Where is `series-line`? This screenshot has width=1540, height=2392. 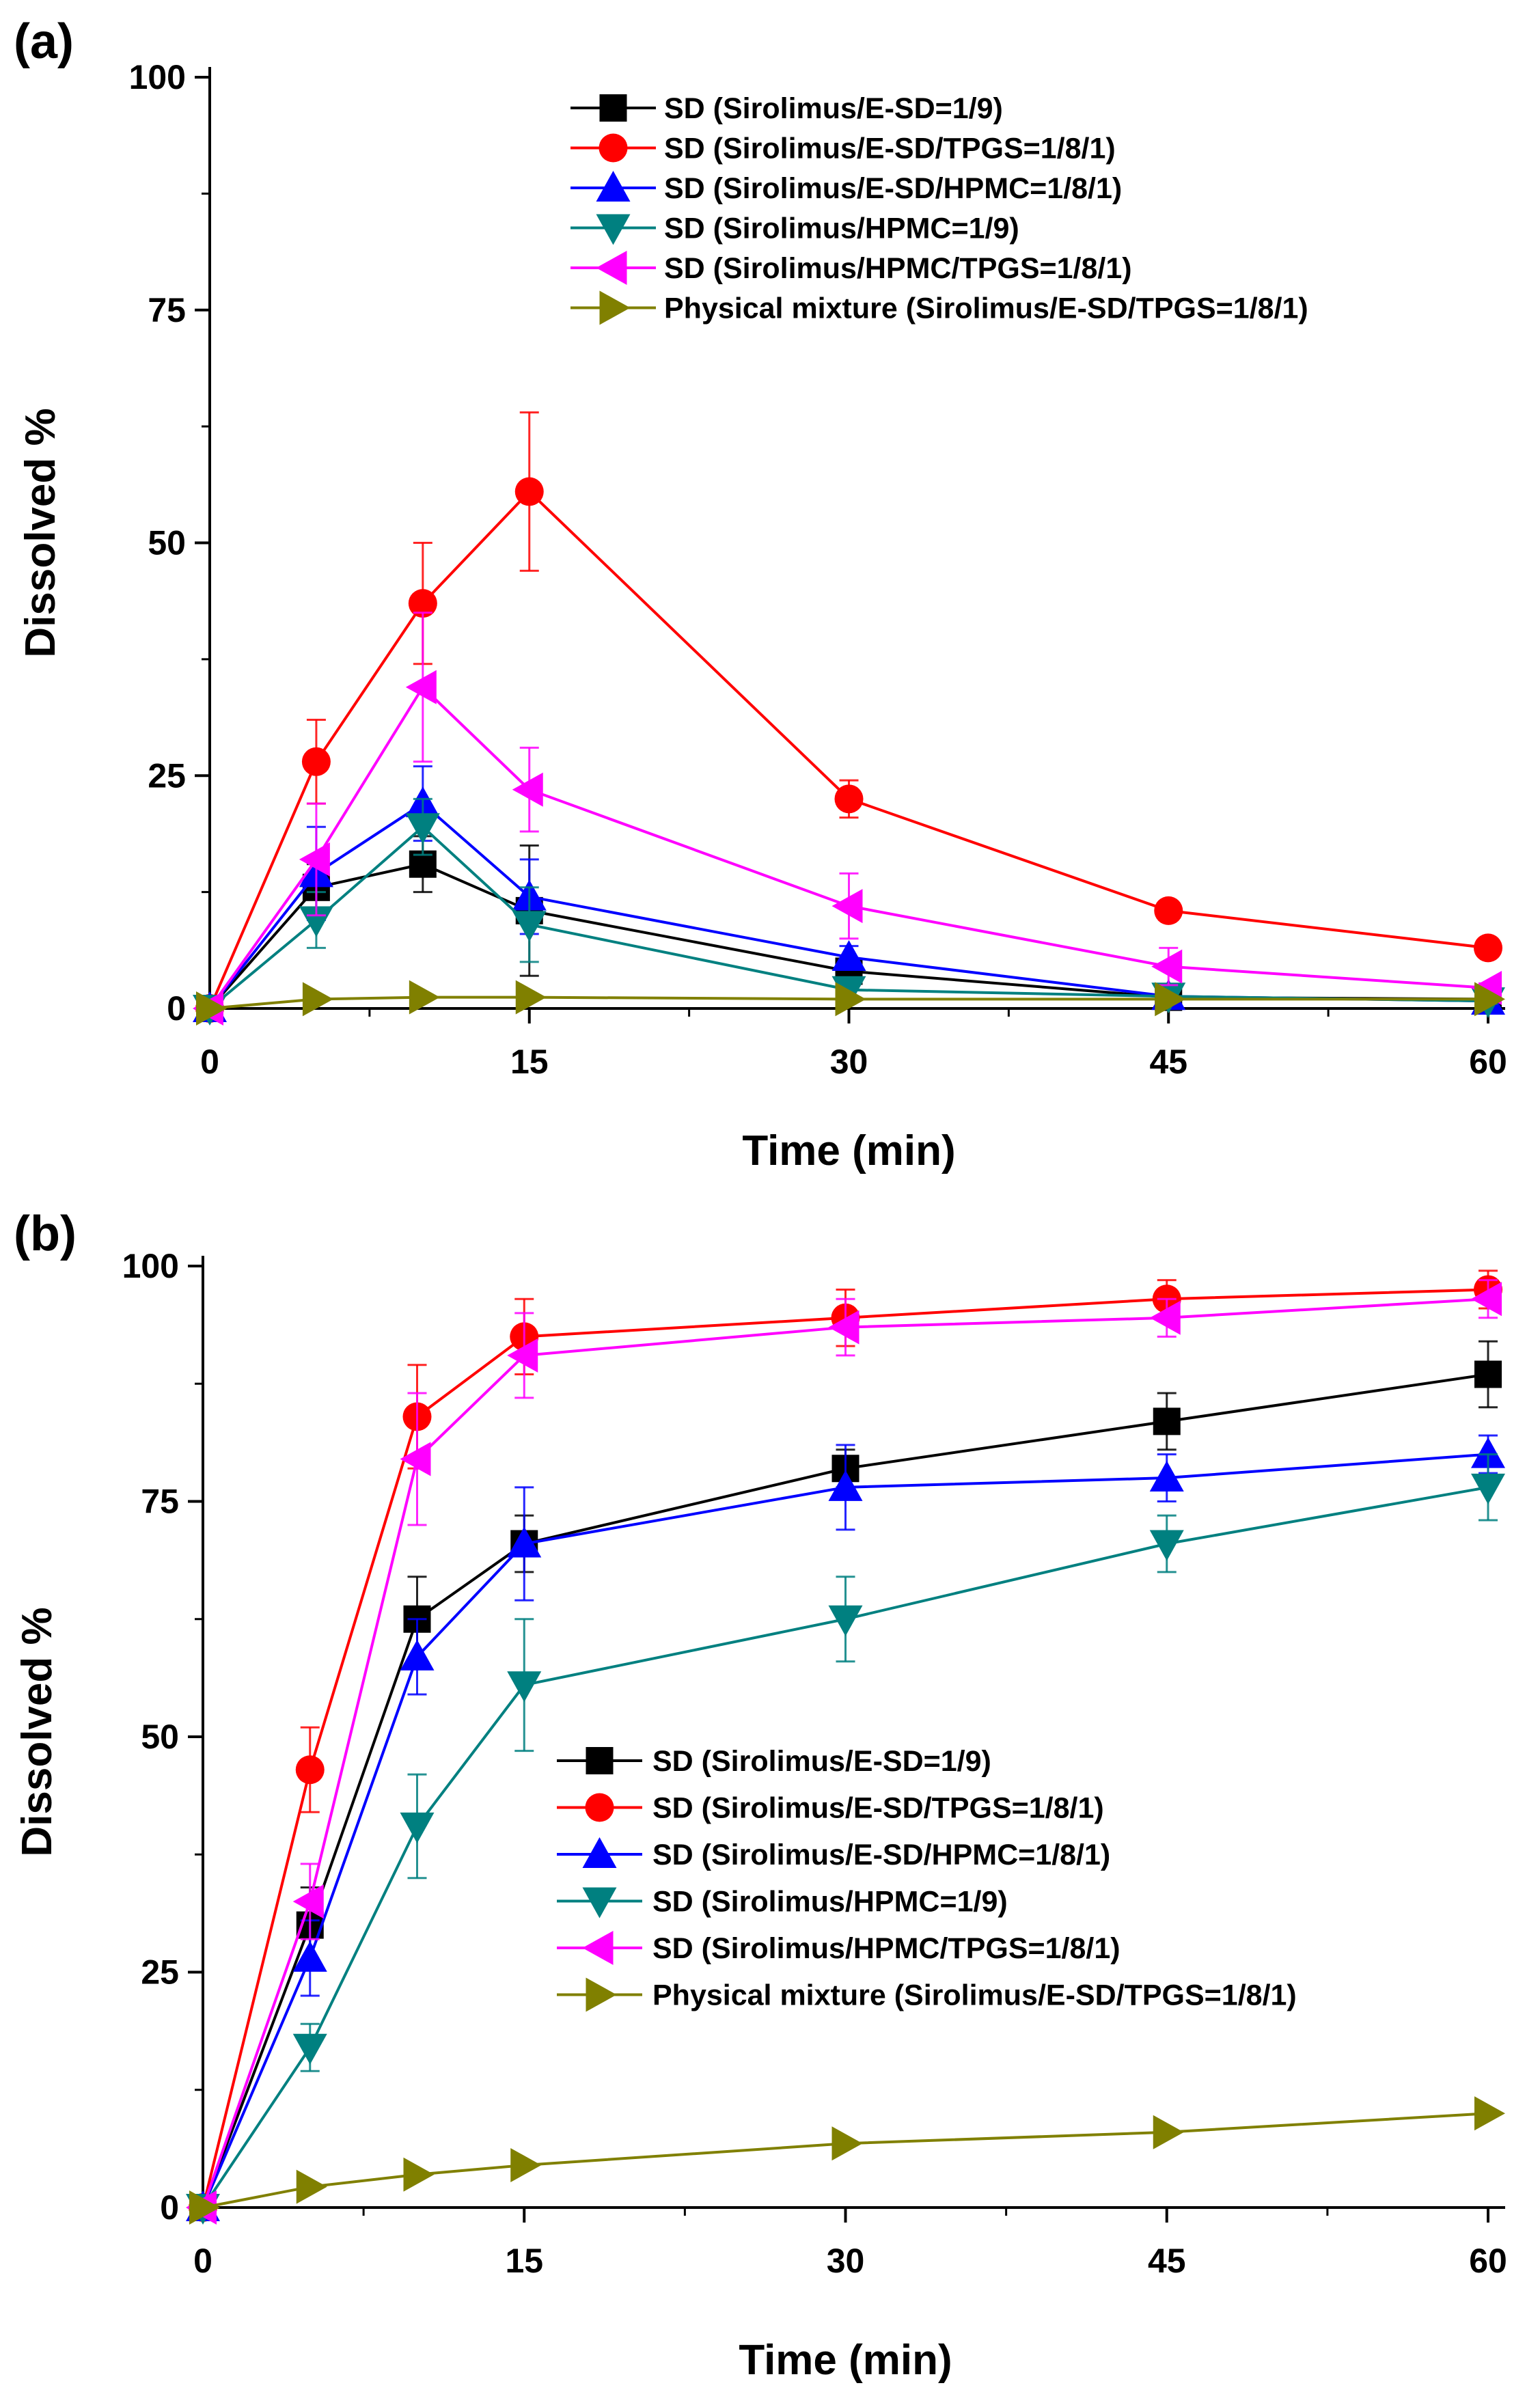 series-line is located at coordinates (845, 2161).